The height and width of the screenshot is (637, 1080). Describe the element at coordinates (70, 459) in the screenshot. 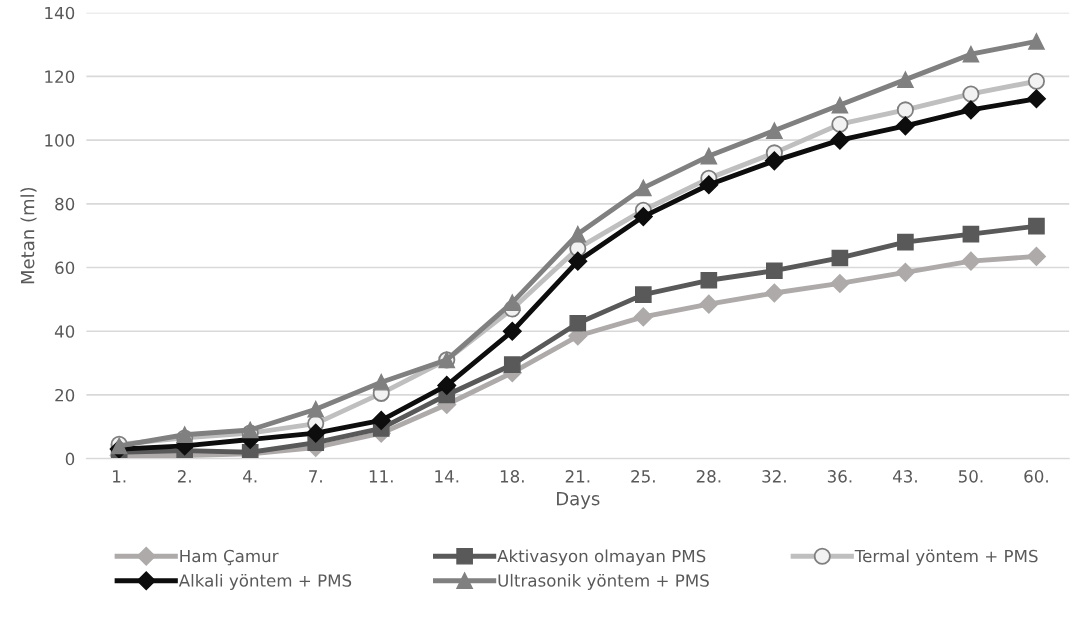

I see `y-tick-label: 0` at that location.